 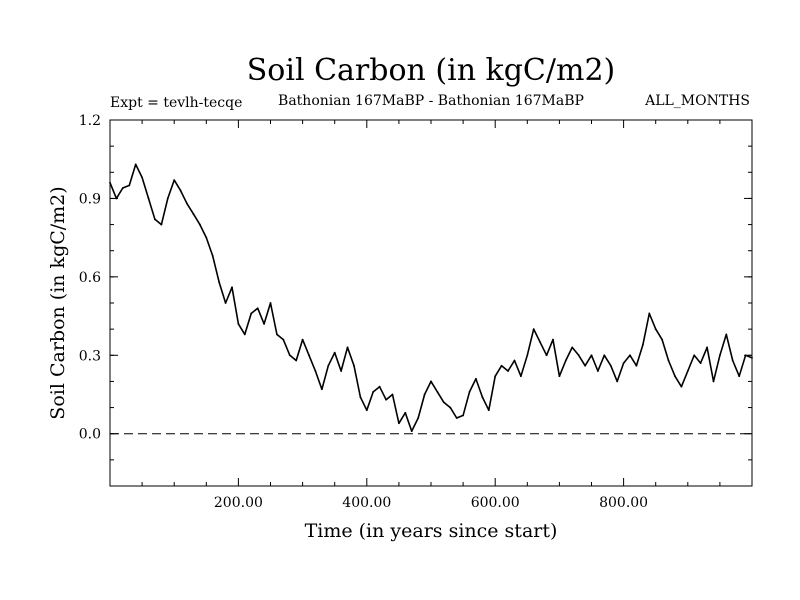 I want to click on experiment-label: Expt = tevlh-tecqe, so click(x=176, y=103).